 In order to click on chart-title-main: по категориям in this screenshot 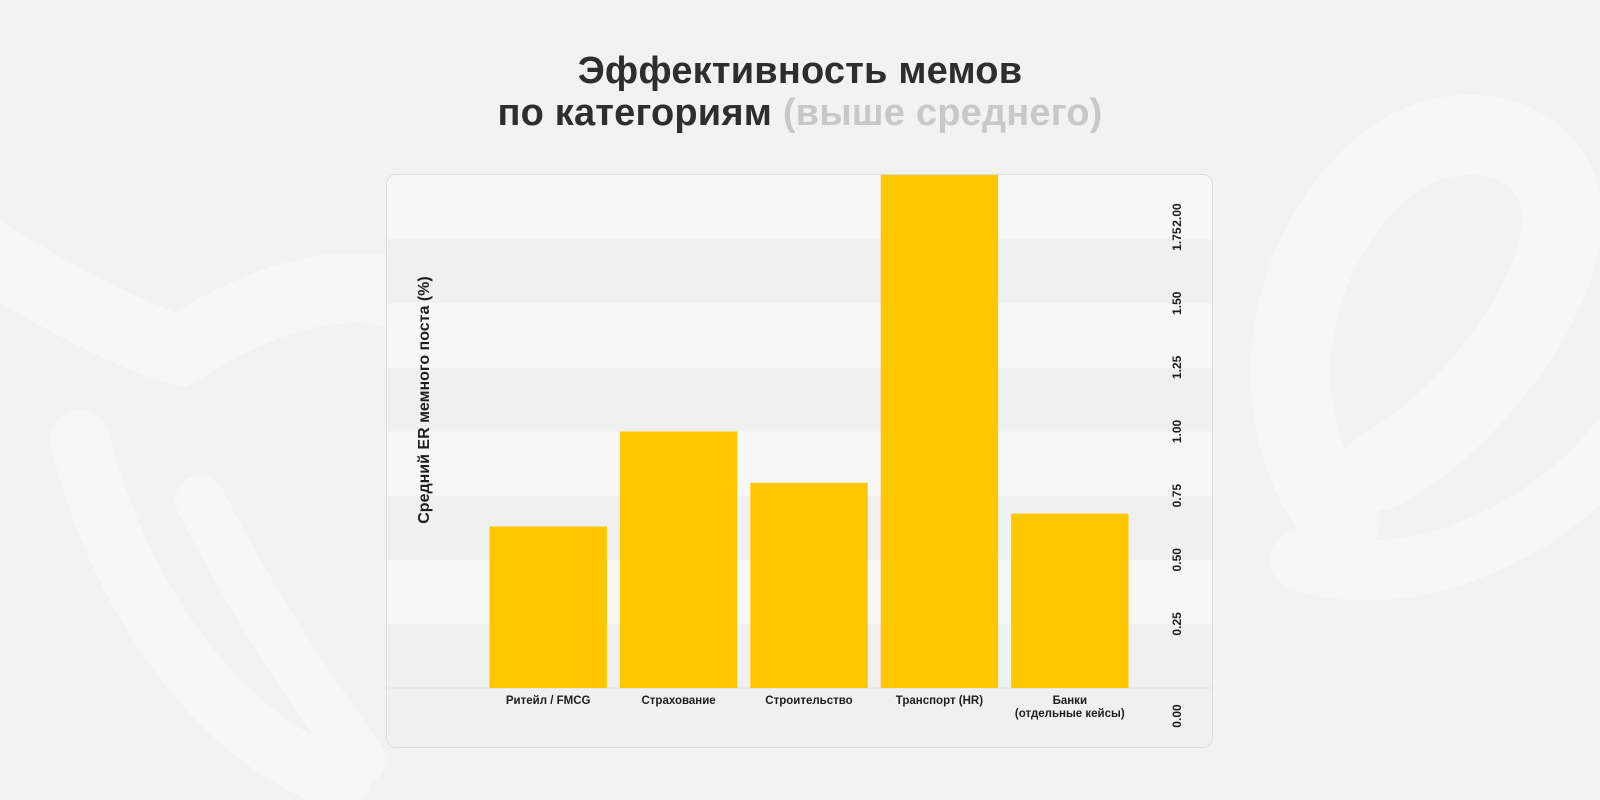, I will do `click(635, 113)`.